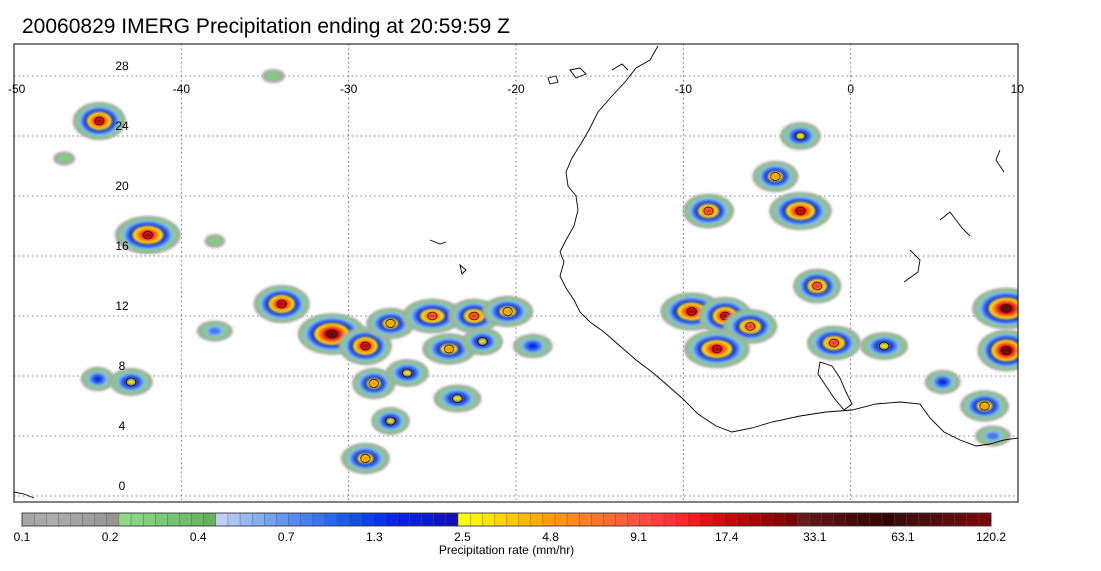 The height and width of the screenshot is (571, 1101). What do you see at coordinates (1018, 89) in the screenshot?
I see `x-tick-label: 10` at bounding box center [1018, 89].